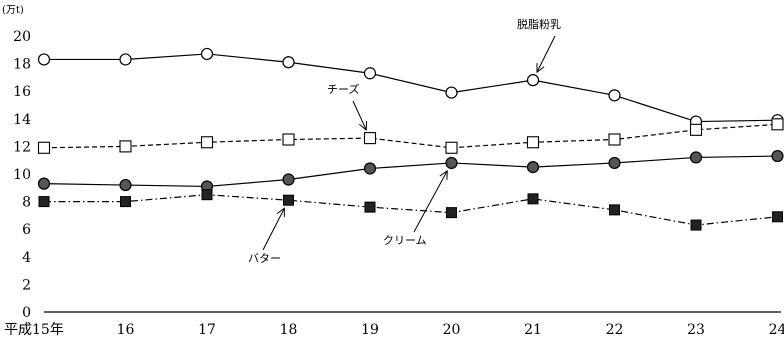 The image size is (784, 342). What do you see at coordinates (615, 330) in the screenshot?
I see `x-tick-label: 22` at bounding box center [615, 330].